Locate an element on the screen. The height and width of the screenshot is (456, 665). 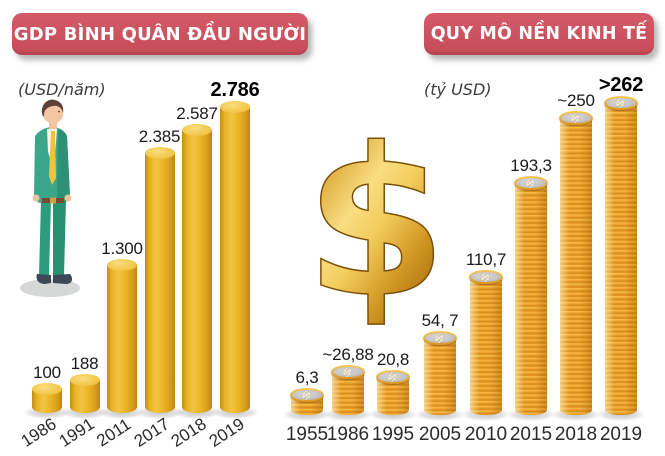
stack-year-label: 2005 is located at coordinates (440, 434).